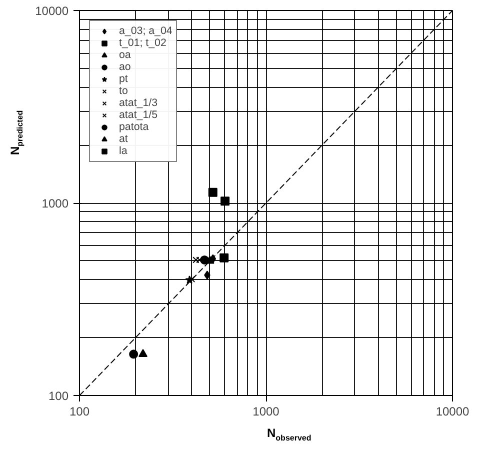  Describe the element at coordinates (134, 127) in the screenshot. I see `legend-label: patota` at that location.